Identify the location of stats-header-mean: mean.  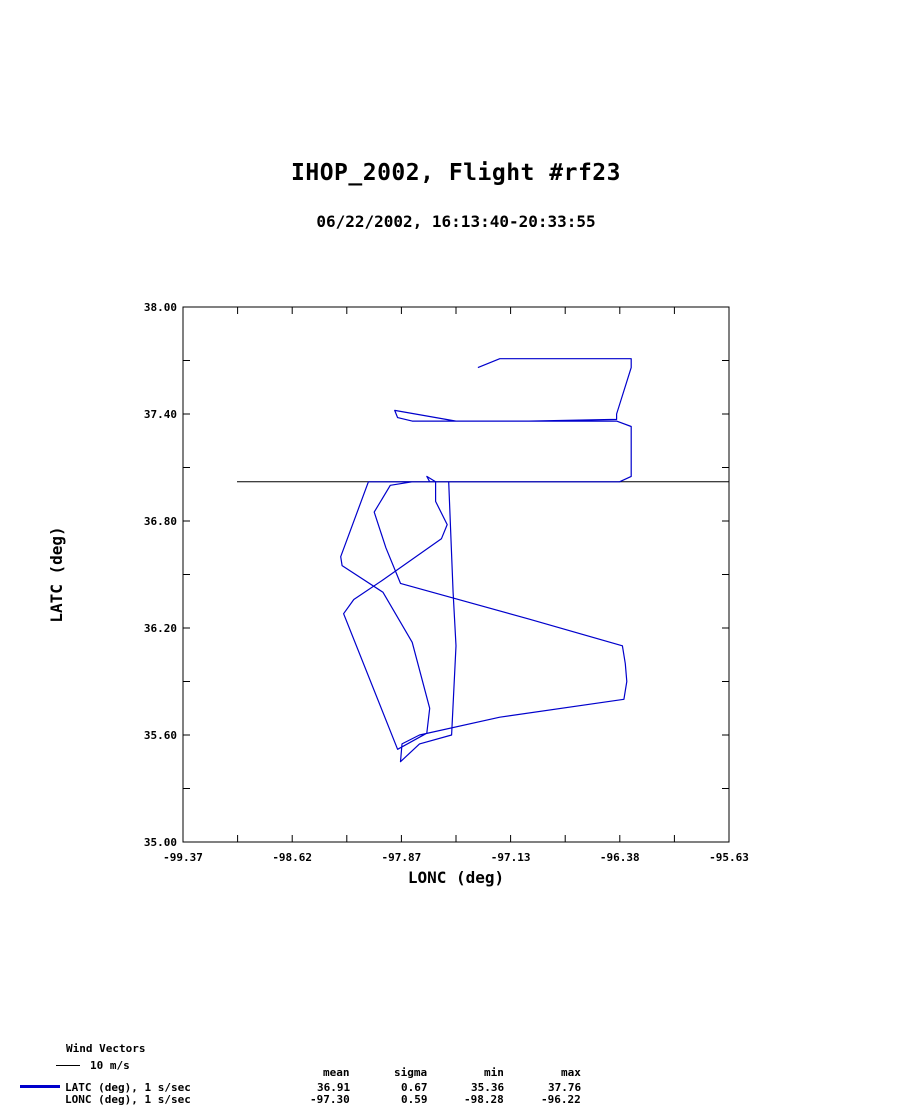
(336, 1072).